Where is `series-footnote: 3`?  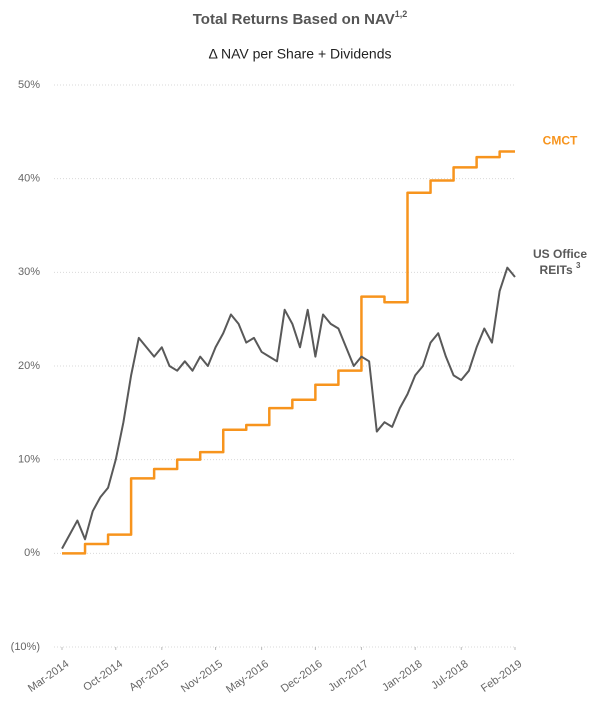 series-footnote: 3 is located at coordinates (578, 265).